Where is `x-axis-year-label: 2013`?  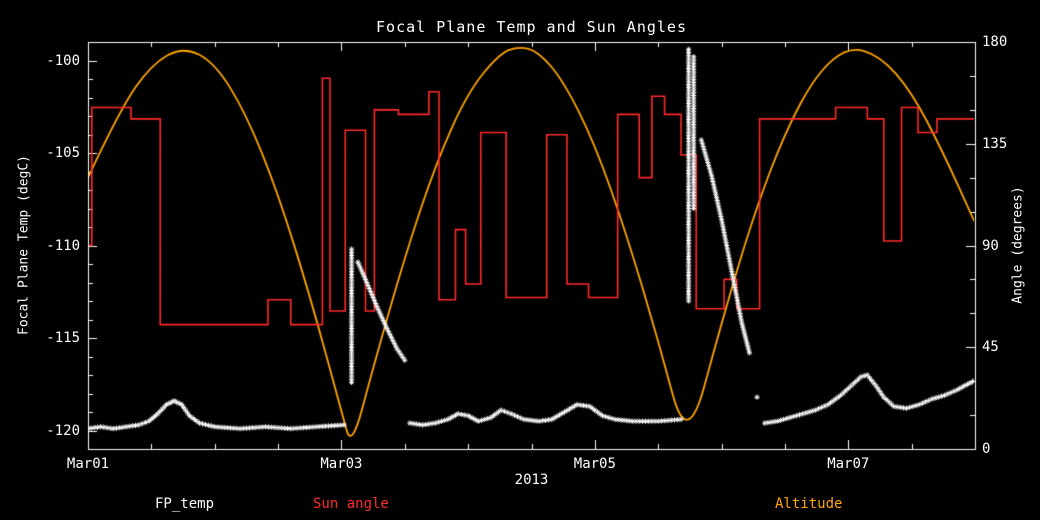
x-axis-year-label: 2013 is located at coordinates (531, 480).